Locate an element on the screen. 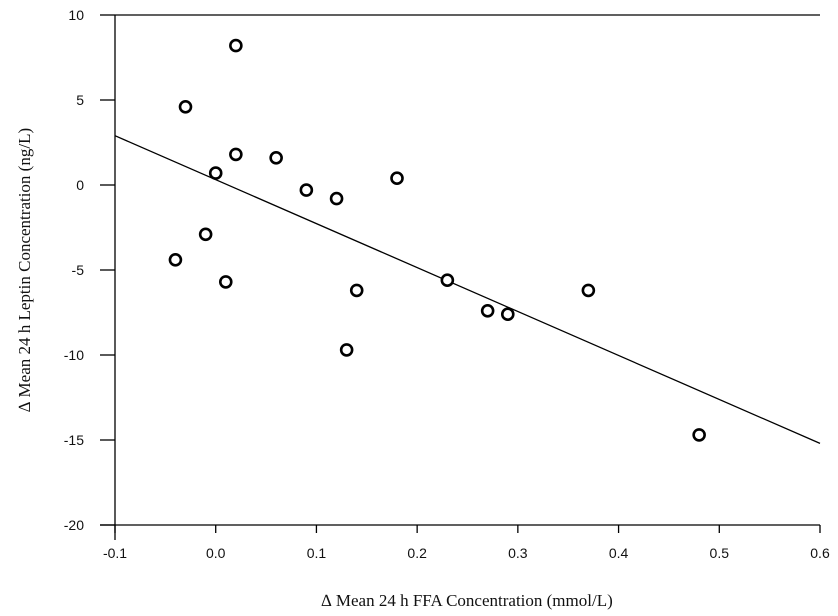 Image resolution: width=838 pixels, height=616 pixels. x-tick-label: 0.5 is located at coordinates (720, 553).